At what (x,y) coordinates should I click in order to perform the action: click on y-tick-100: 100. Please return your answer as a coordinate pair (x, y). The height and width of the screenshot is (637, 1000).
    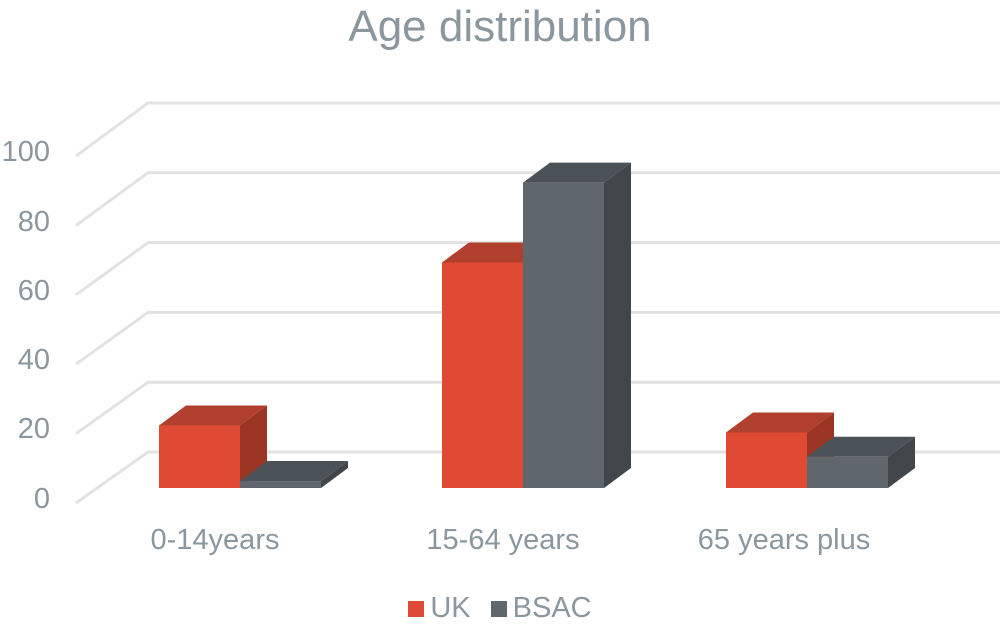
    Looking at the image, I should click on (25, 152).